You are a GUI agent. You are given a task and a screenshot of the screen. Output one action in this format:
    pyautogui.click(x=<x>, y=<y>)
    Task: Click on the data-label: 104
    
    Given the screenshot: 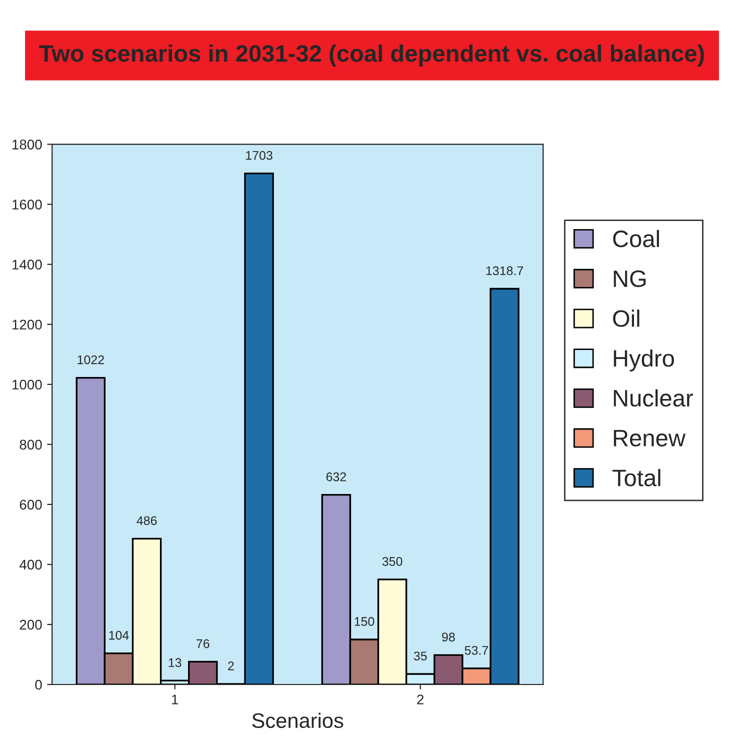 What is the action you would take?
    pyautogui.click(x=119, y=635)
    